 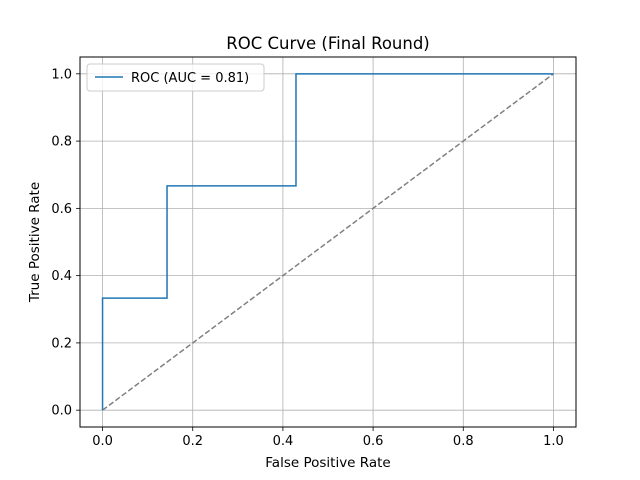 I want to click on x-tick-label: 0.8, so click(x=463, y=441).